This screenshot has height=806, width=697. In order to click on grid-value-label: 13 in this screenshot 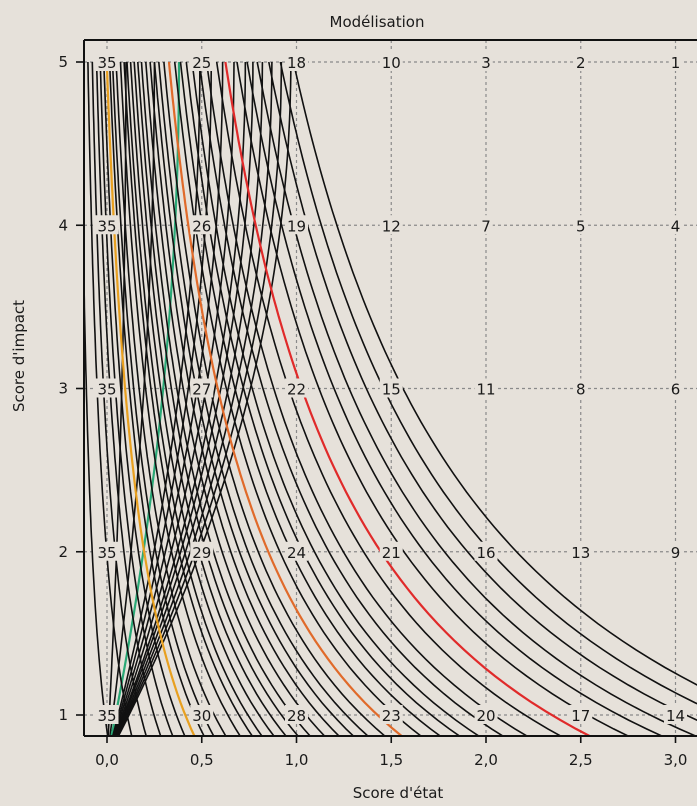, I will do `click(580, 553)`.